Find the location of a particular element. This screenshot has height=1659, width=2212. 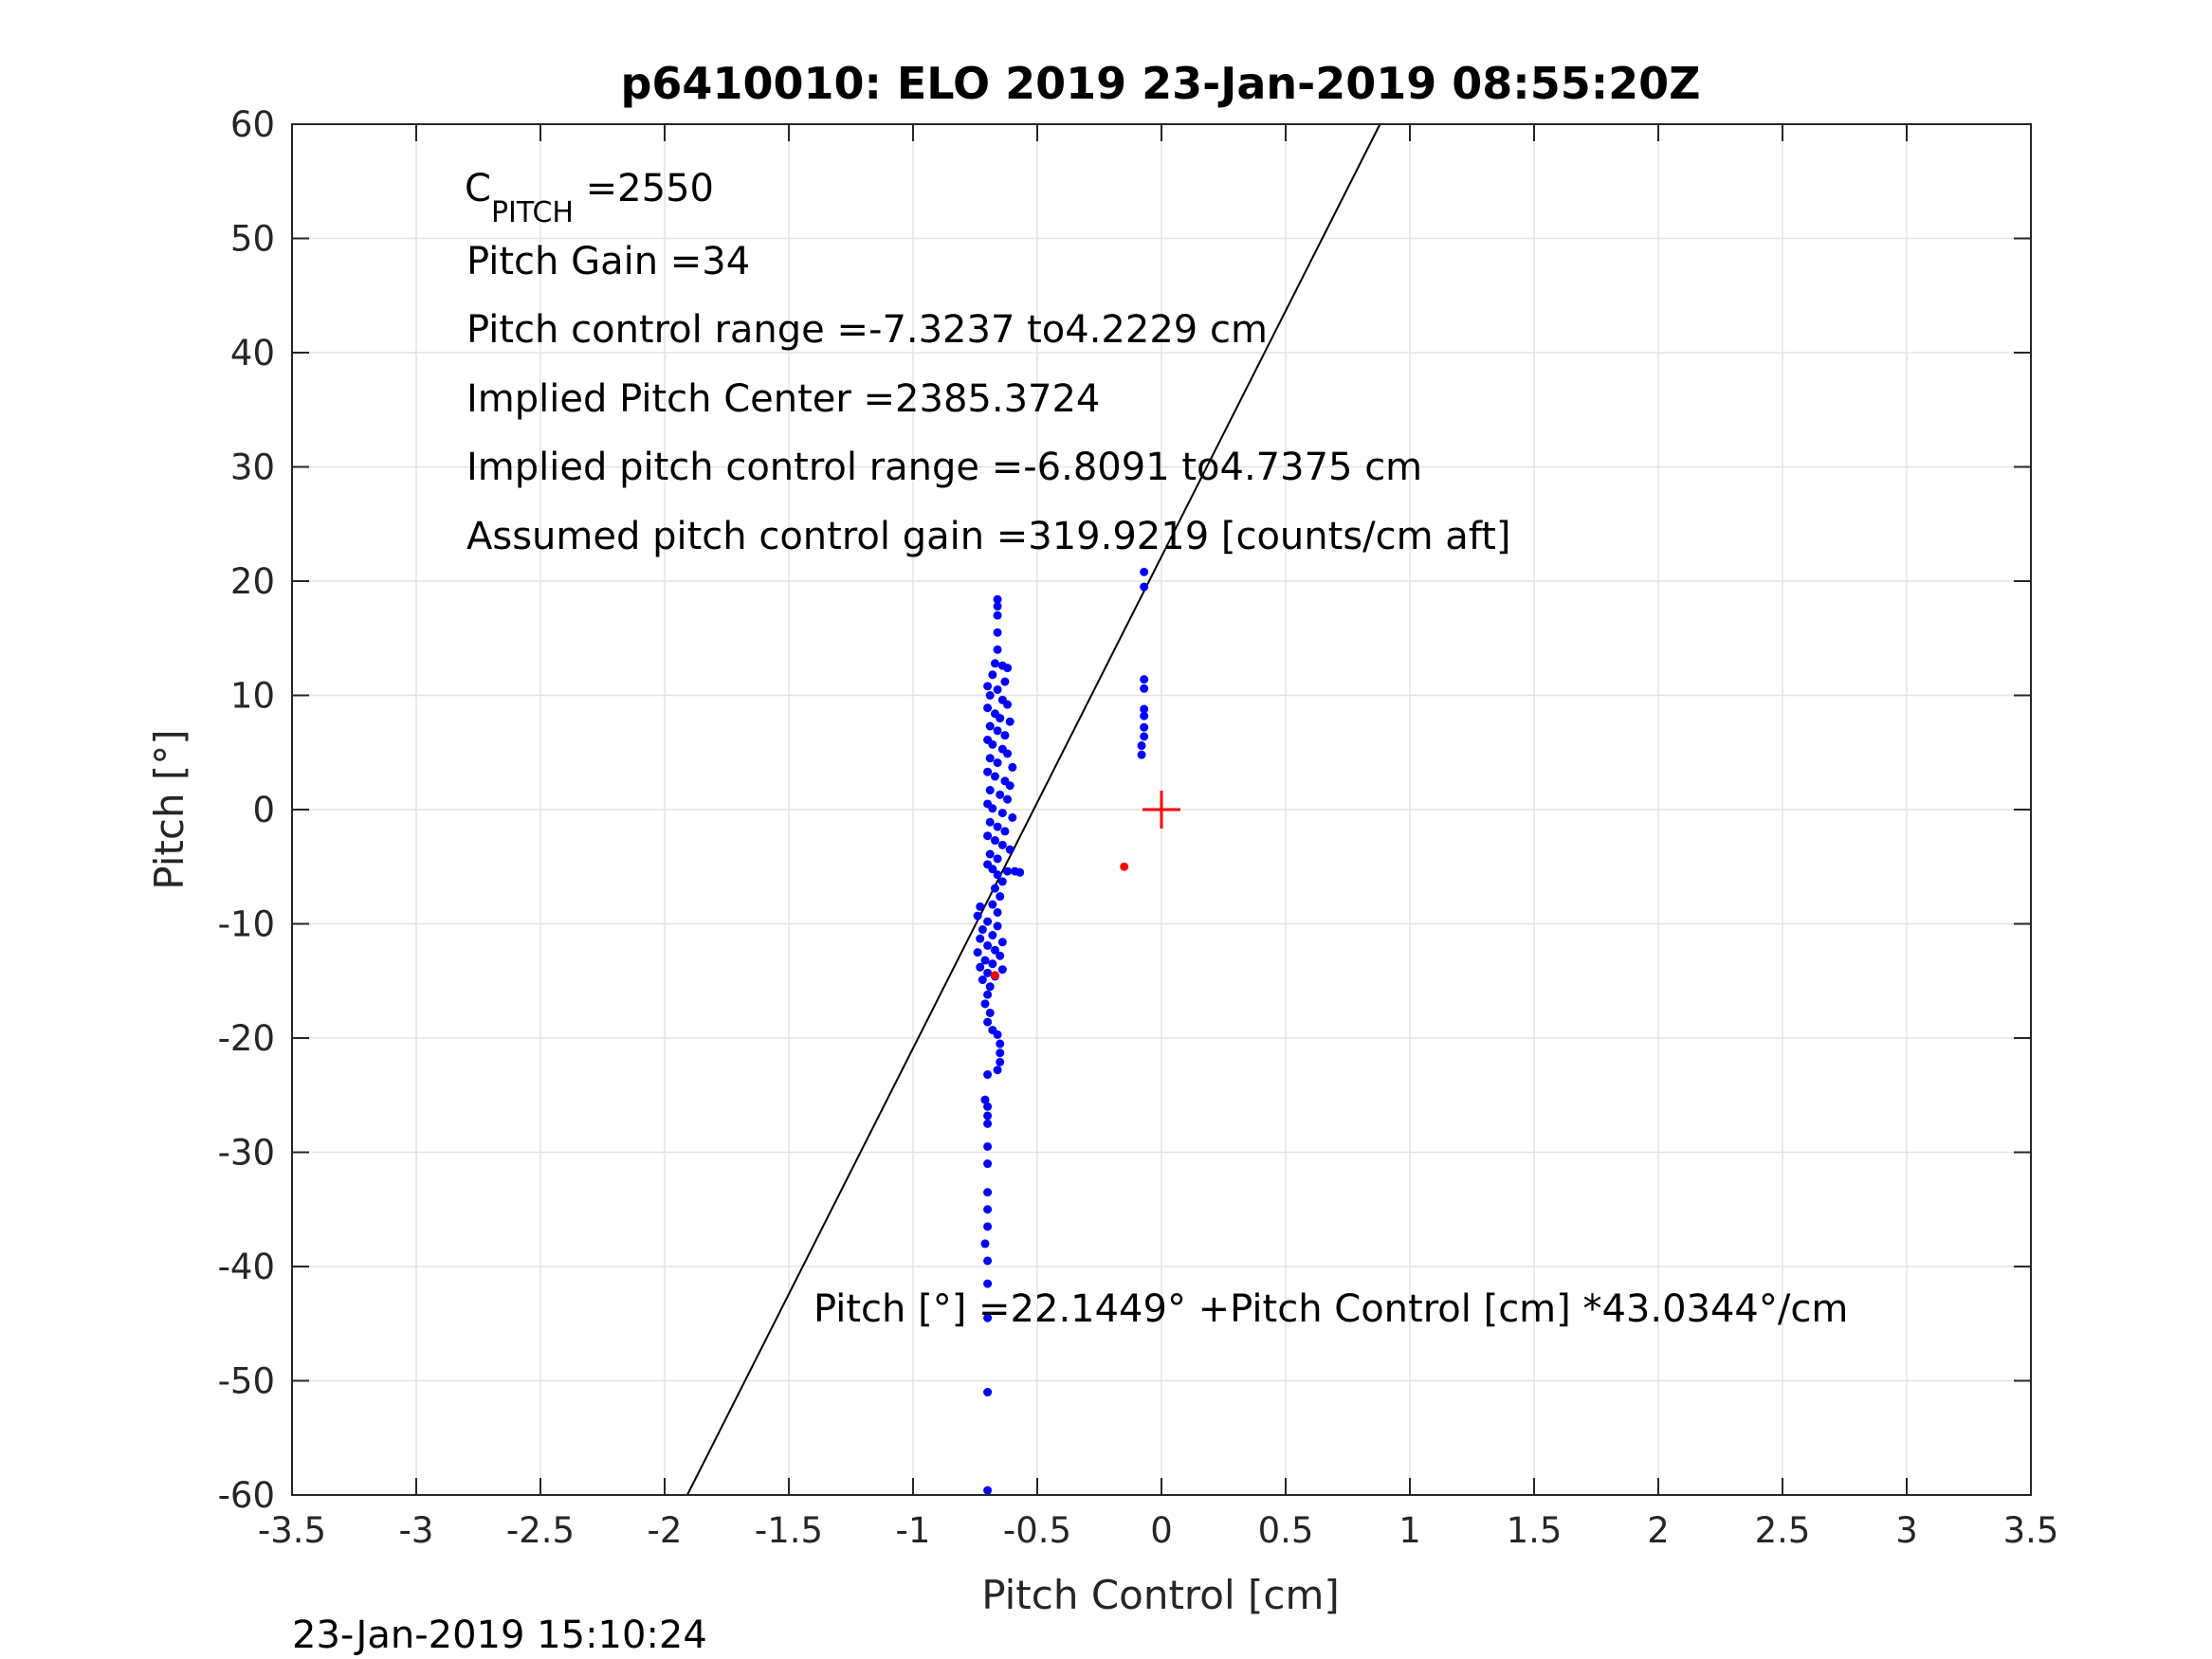

annotation-text: CPITCH =2550 is located at coordinates (589, 198).